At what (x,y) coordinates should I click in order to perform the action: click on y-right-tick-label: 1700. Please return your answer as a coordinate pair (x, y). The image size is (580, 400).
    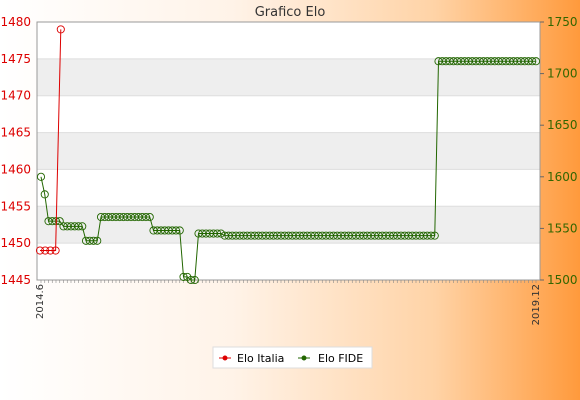
    Looking at the image, I should click on (562, 74).